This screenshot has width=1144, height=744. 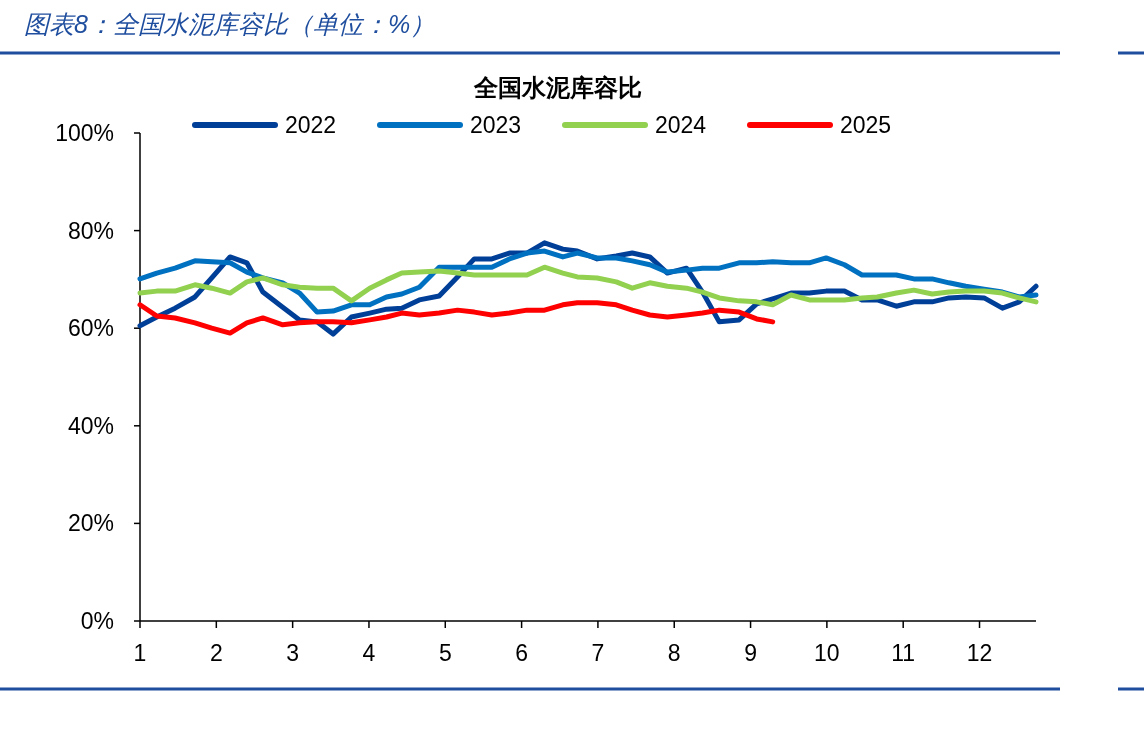 I want to click on x-tick-label: 6, so click(x=521, y=653).